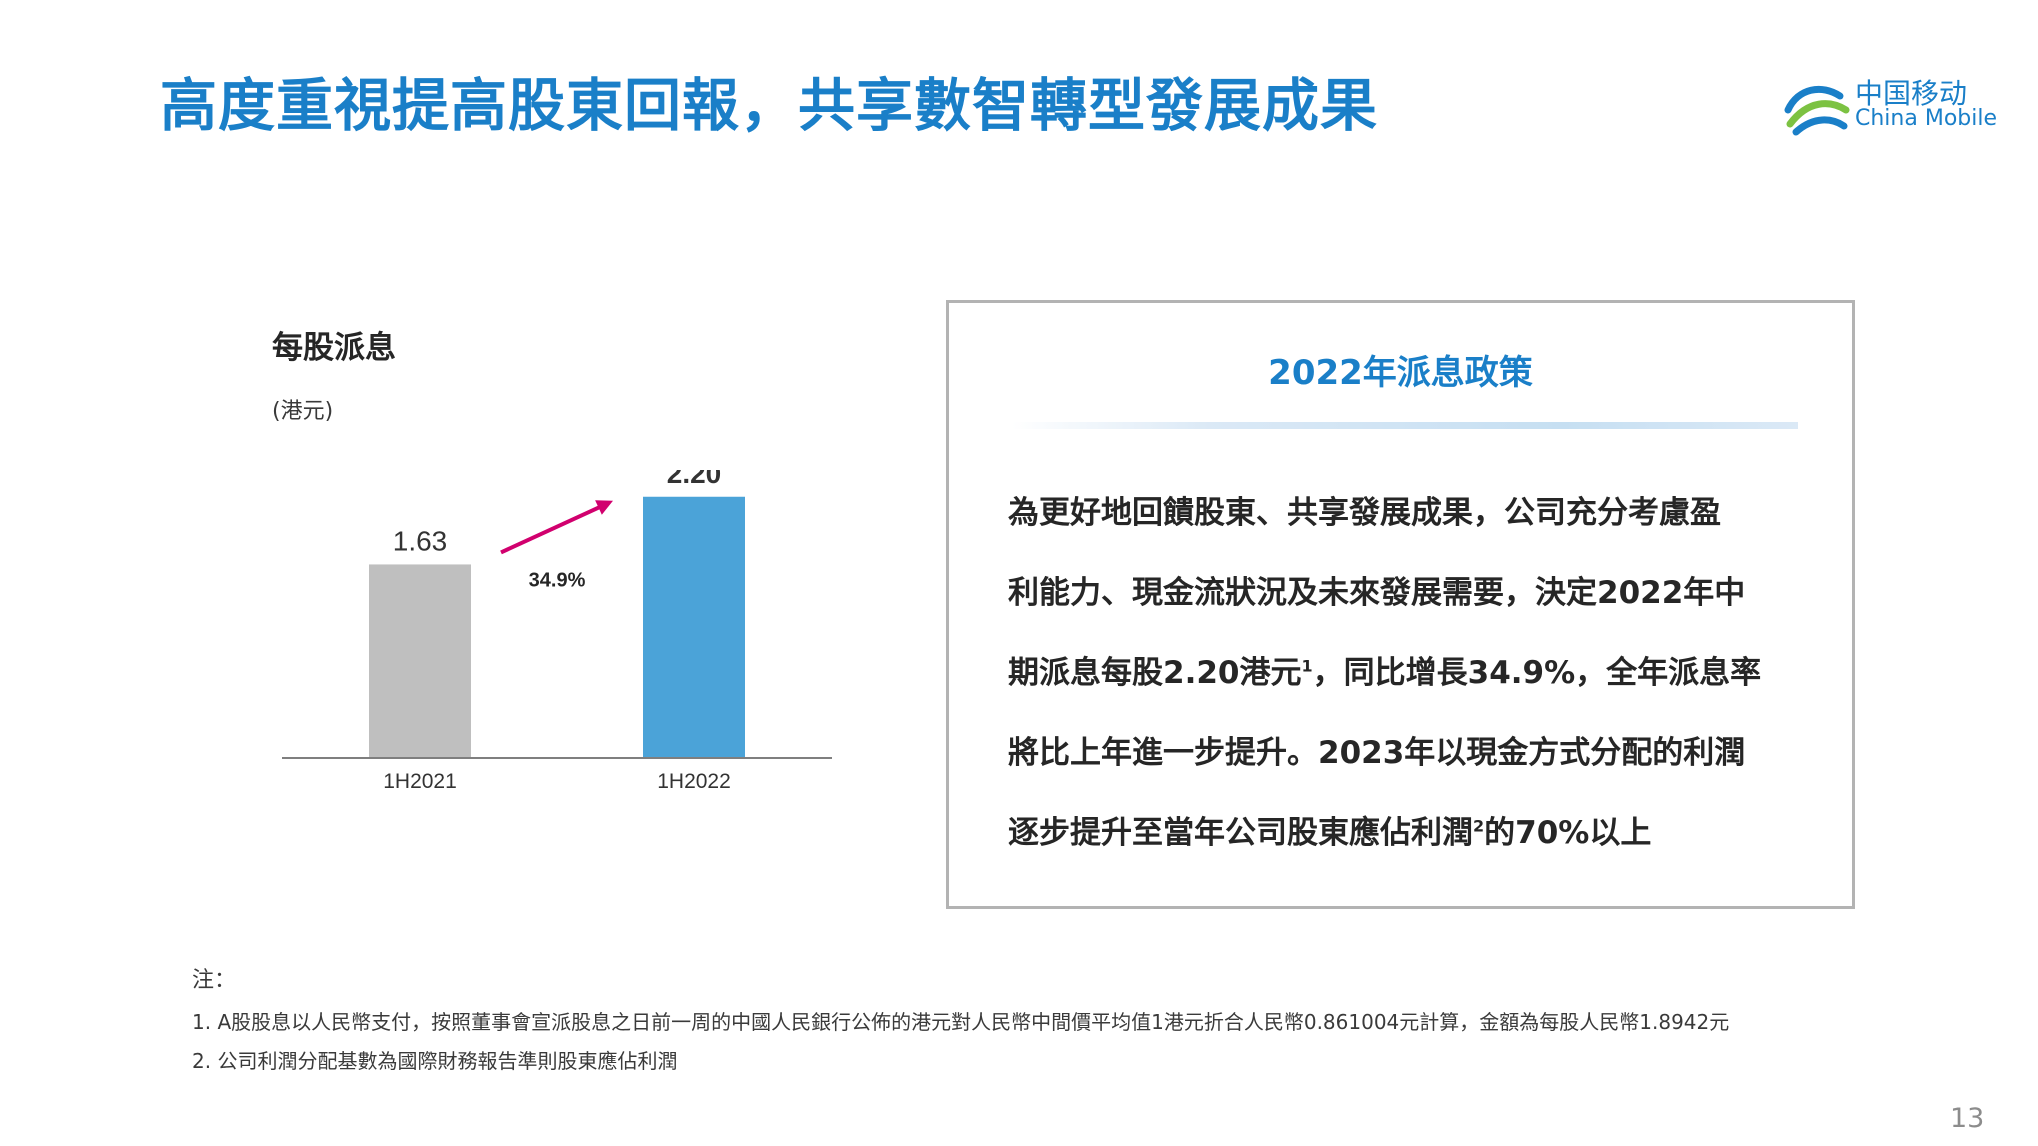  I want to click on policy-line-5: 逐步提升至當年公司股東應佔利潤2的70%以上, so click(1408, 829).